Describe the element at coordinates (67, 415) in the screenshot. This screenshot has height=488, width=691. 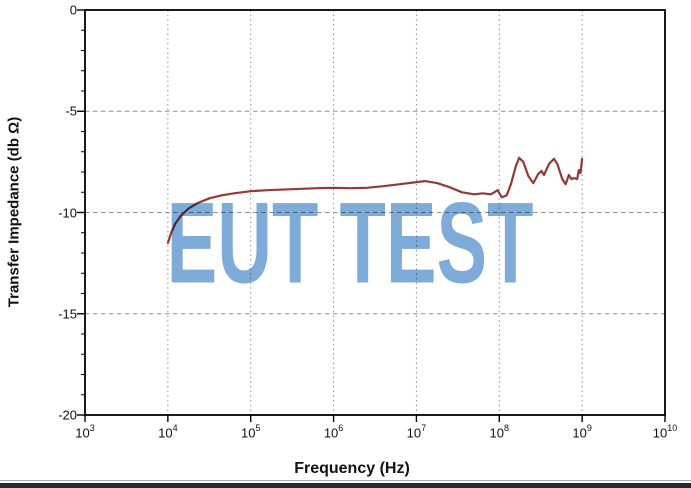
I see `y-tick-label: -20` at that location.